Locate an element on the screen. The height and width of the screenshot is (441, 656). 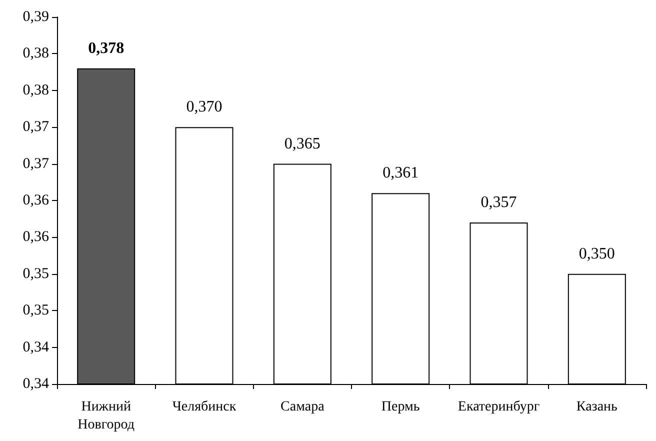
x-tick-label: Казань is located at coordinates (597, 407).